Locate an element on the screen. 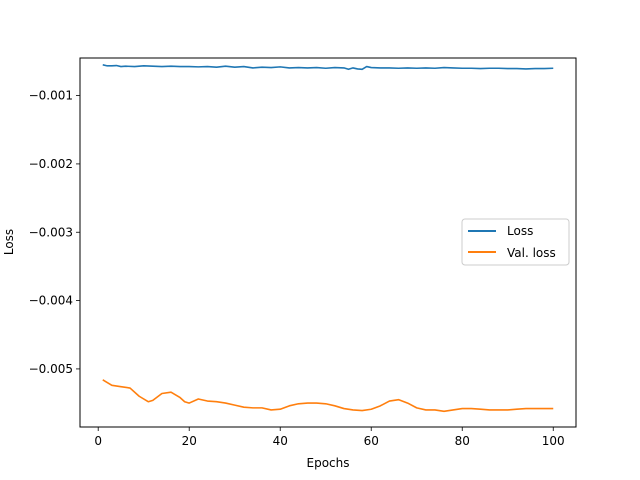 The height and width of the screenshot is (480, 640). x-tick-label: 80 is located at coordinates (462, 441).